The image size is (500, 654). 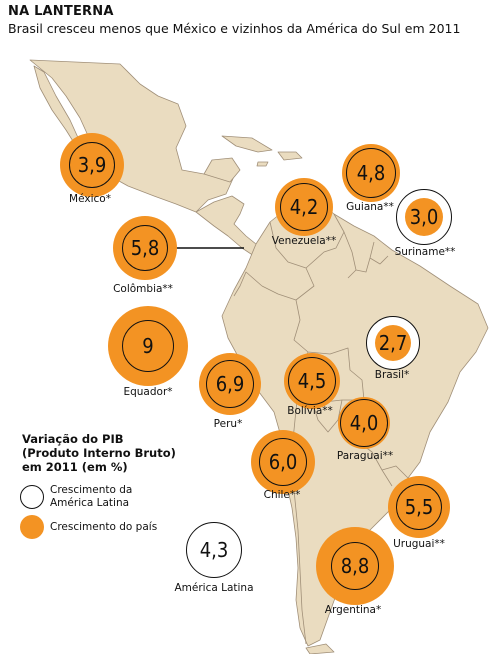 I want to click on suriname-bubble: 3,0, so click(x=424, y=217).